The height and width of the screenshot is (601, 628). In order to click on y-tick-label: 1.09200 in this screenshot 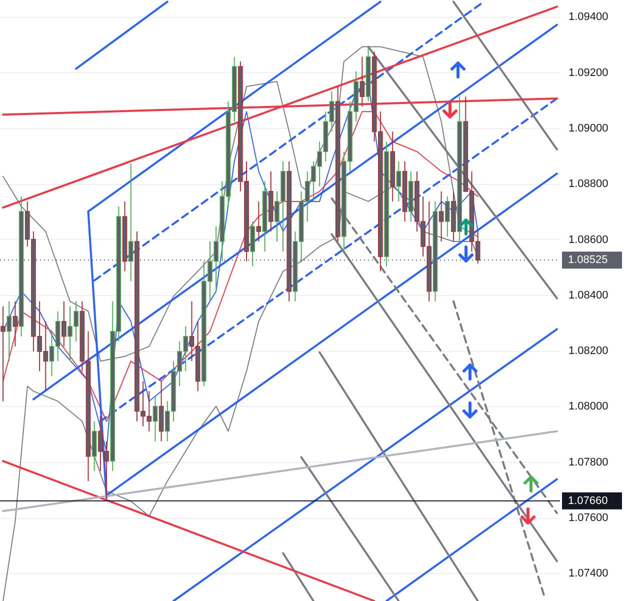, I will do `click(588, 72)`.